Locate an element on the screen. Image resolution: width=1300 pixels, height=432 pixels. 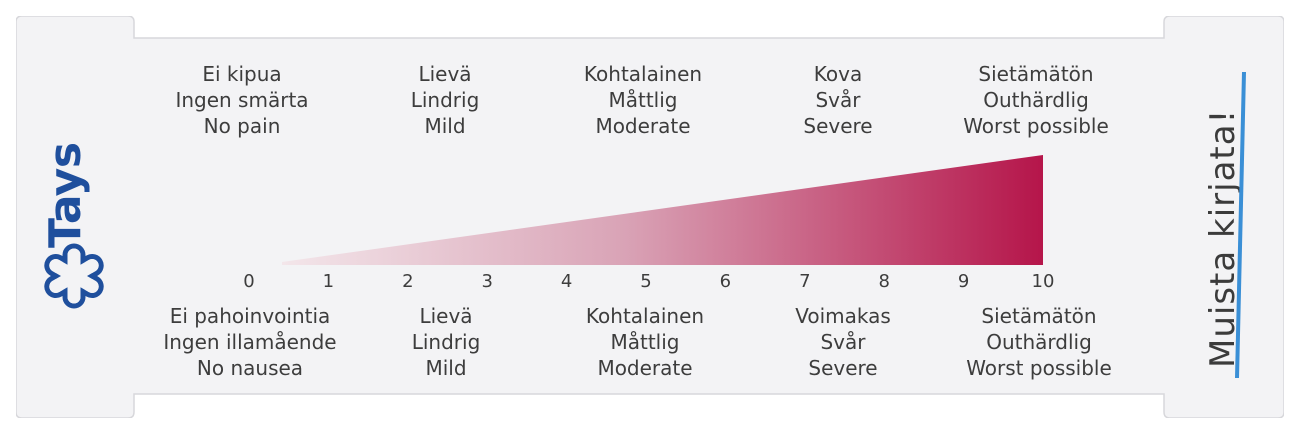
label-line: No pain is located at coordinates (242, 126).